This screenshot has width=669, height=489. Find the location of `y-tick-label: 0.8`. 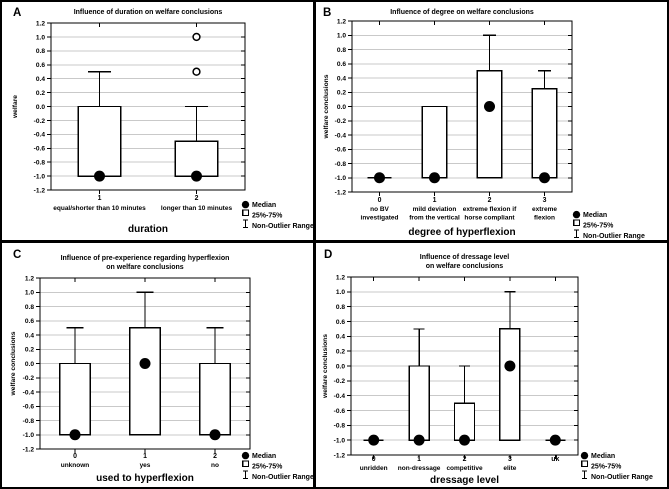

y-tick-label: 0.8 is located at coordinates (341, 50).